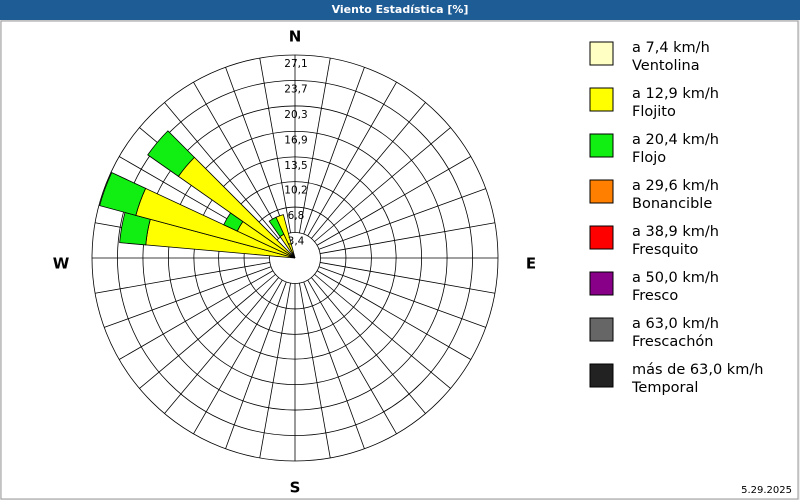 Image resolution: width=800 pixels, height=500 pixels. What do you see at coordinates (665, 250) in the screenshot?
I see `legend-description: Fresquito` at bounding box center [665, 250].